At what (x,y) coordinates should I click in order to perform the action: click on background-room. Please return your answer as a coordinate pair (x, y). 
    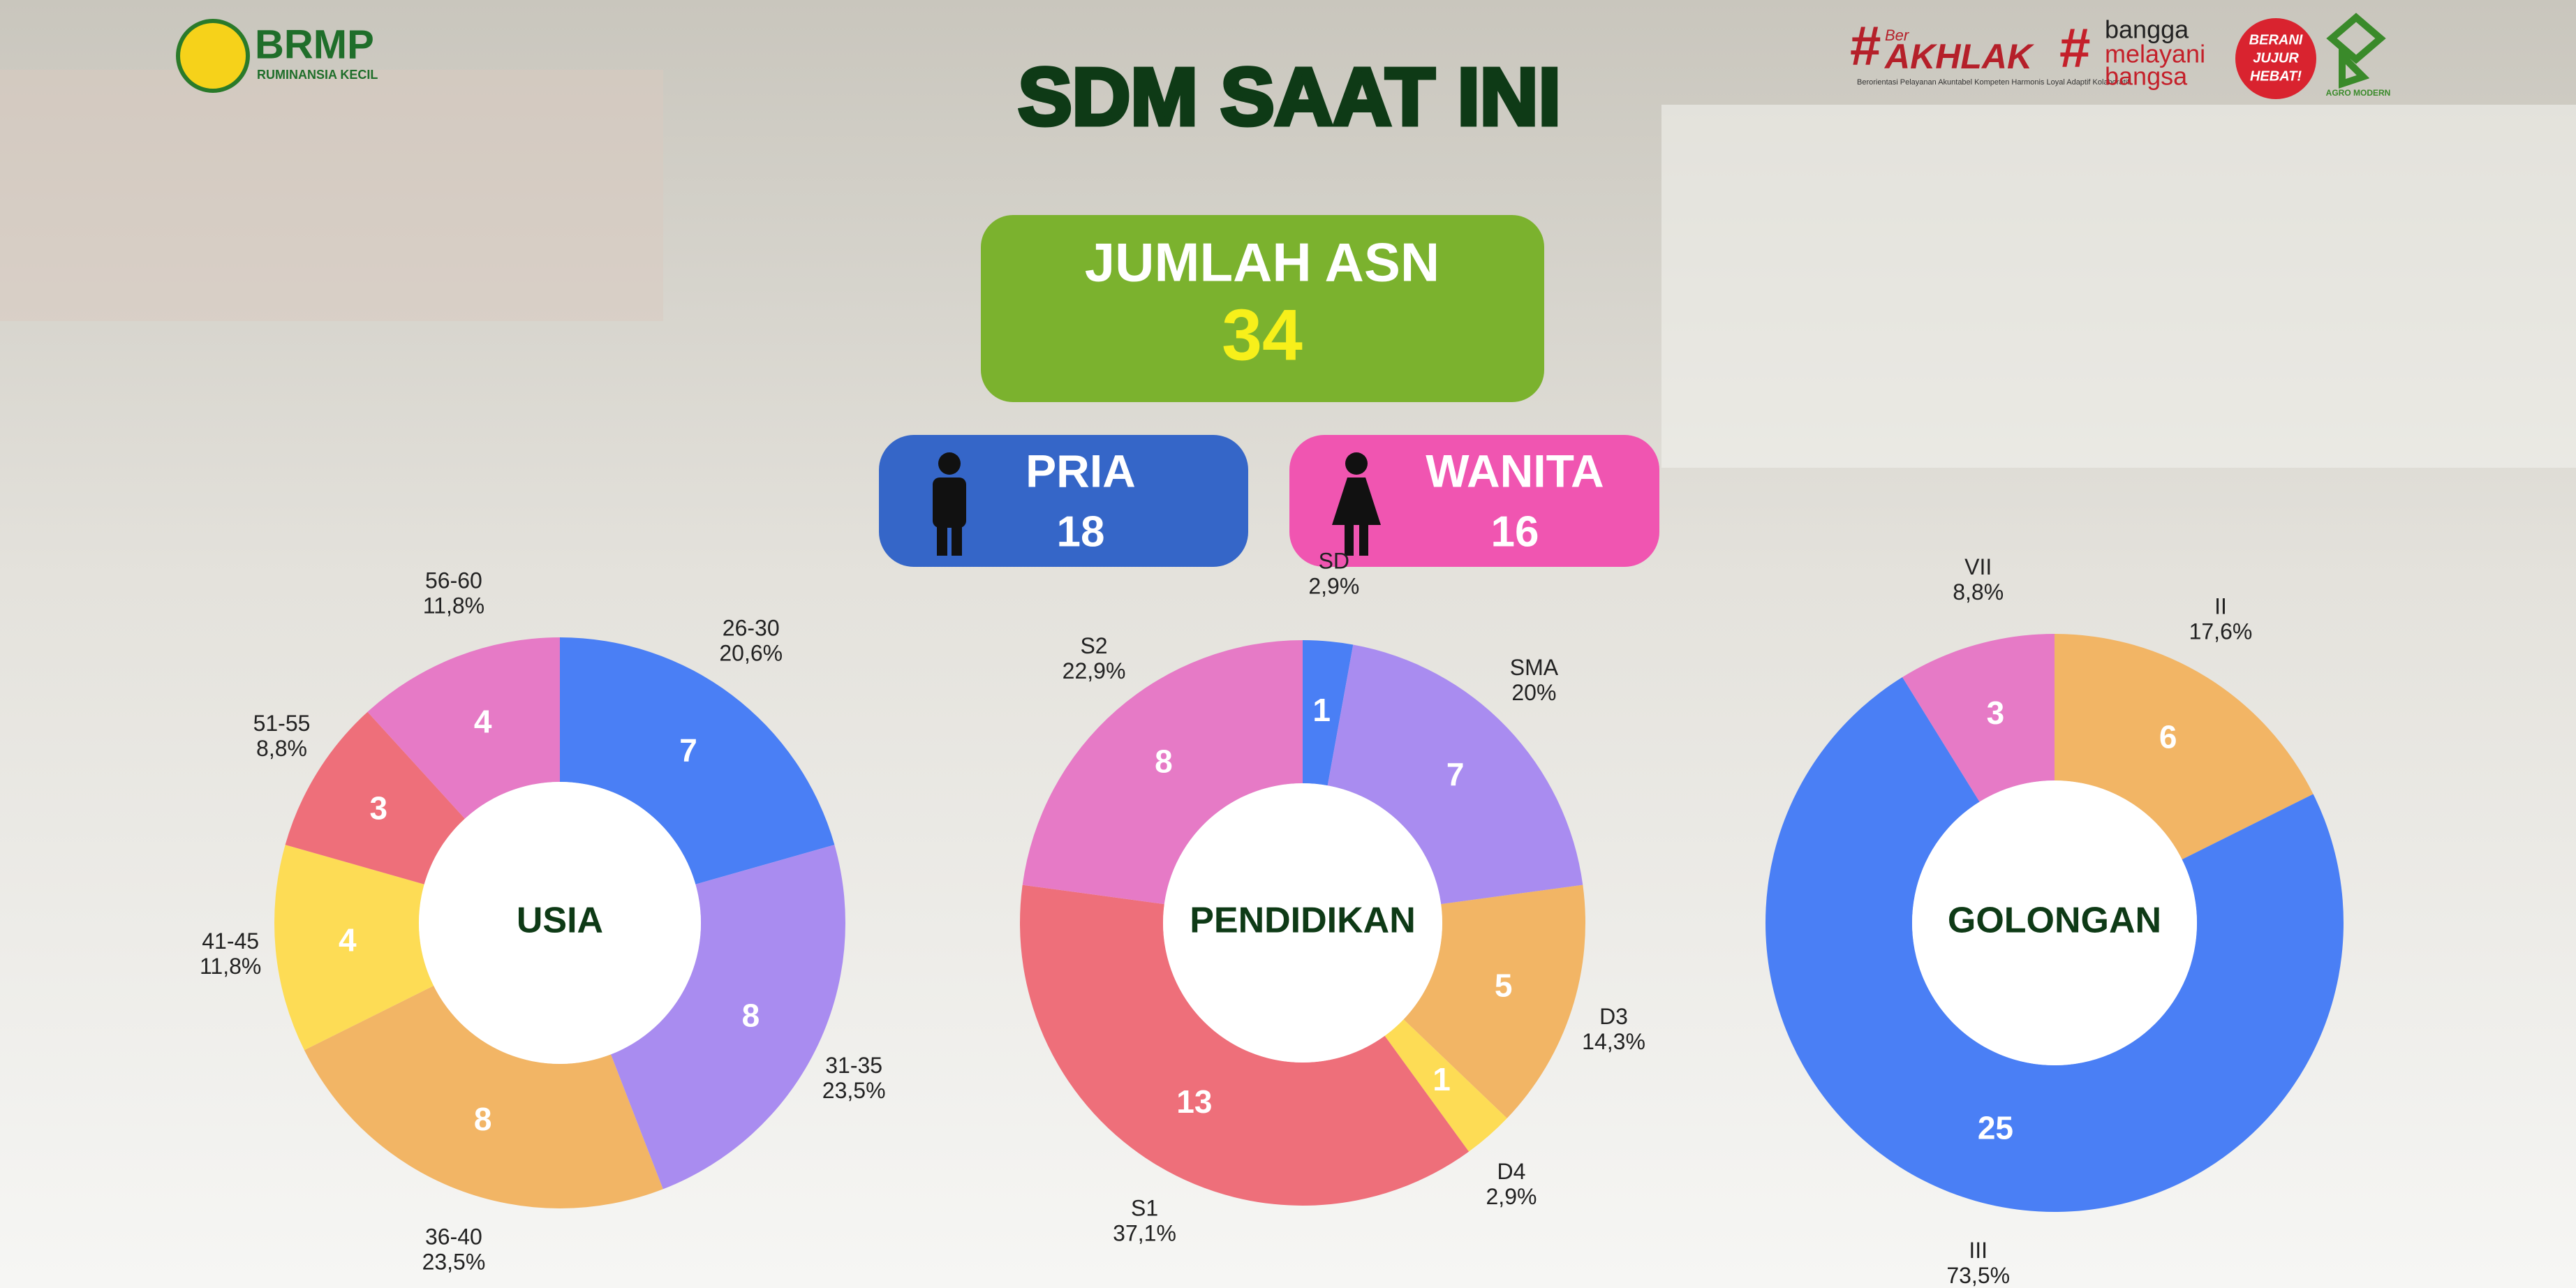
    Looking at the image, I should click on (2118, 286).